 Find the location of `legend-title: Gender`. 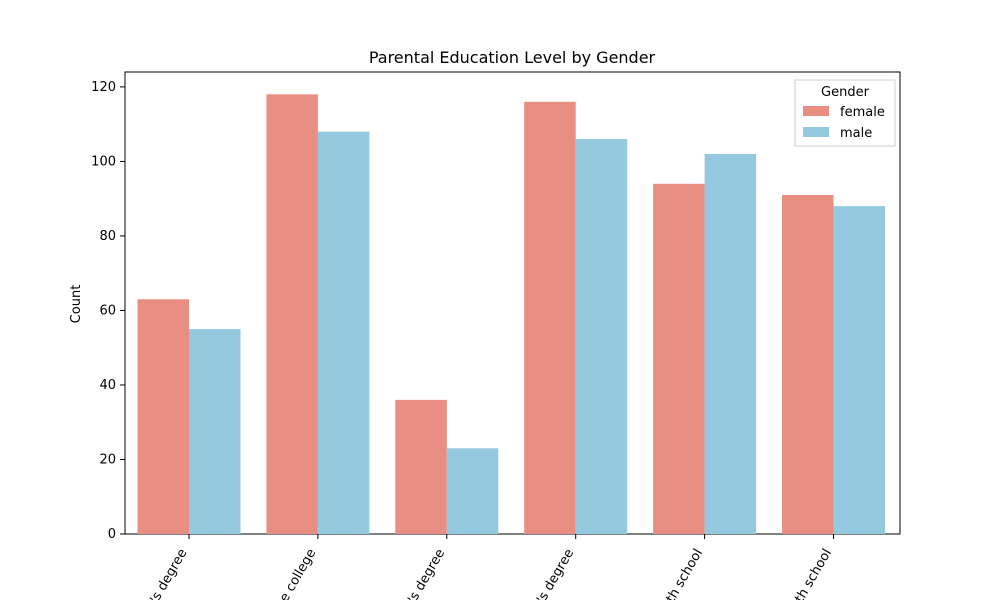

legend-title: Gender is located at coordinates (845, 92).